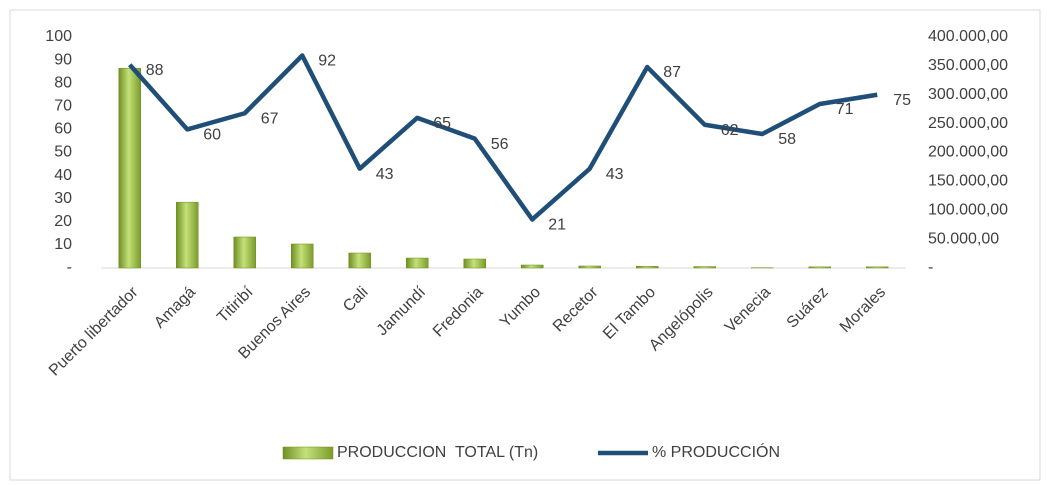  Describe the element at coordinates (968, 209) in the screenshot. I see `y2-tick-label: 100.000,00` at that location.